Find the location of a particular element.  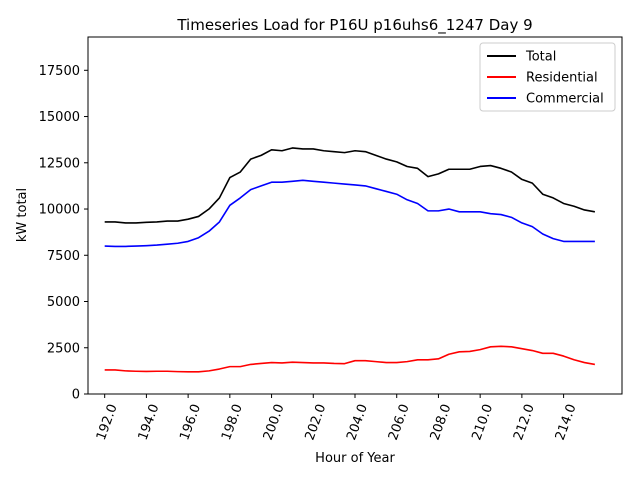

y-axis-ticks: 0 2500 5000 7500 10000 12500 15000 17500 is located at coordinates (63, 233).